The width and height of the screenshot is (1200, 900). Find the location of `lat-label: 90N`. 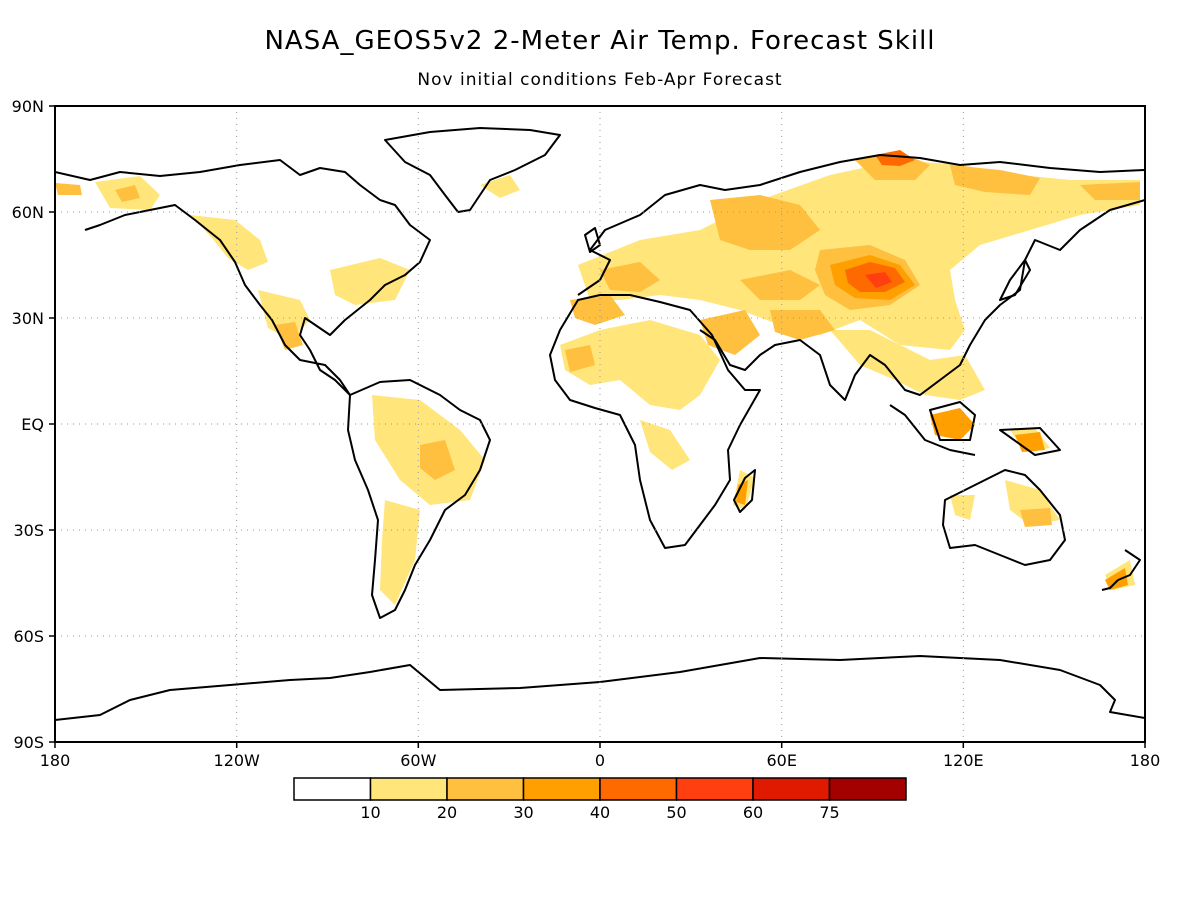

lat-label: 90N is located at coordinates (28, 106).